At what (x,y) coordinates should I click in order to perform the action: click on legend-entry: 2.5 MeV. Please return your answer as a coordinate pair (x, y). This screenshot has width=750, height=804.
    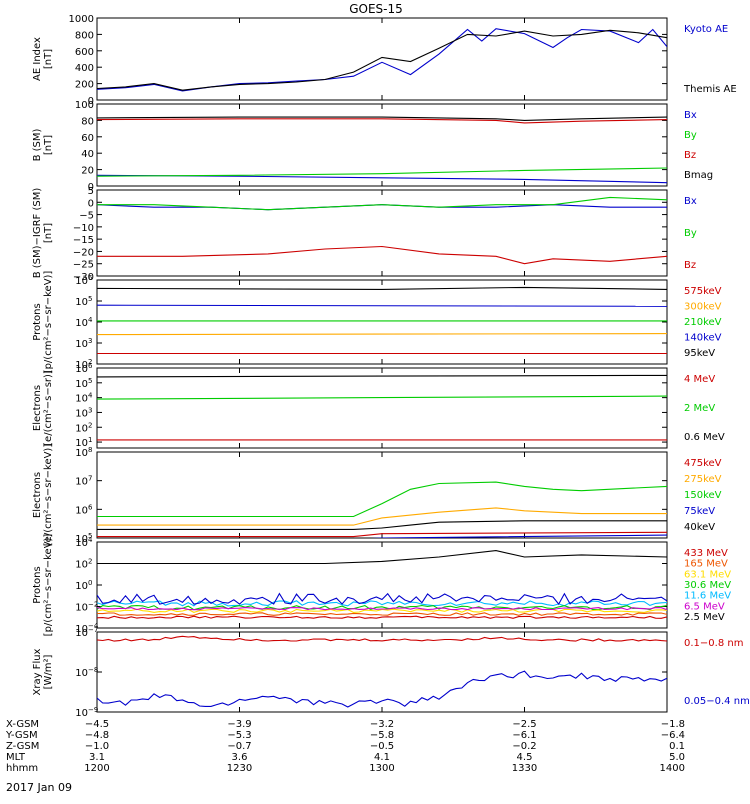
    Looking at the image, I should click on (704, 617).